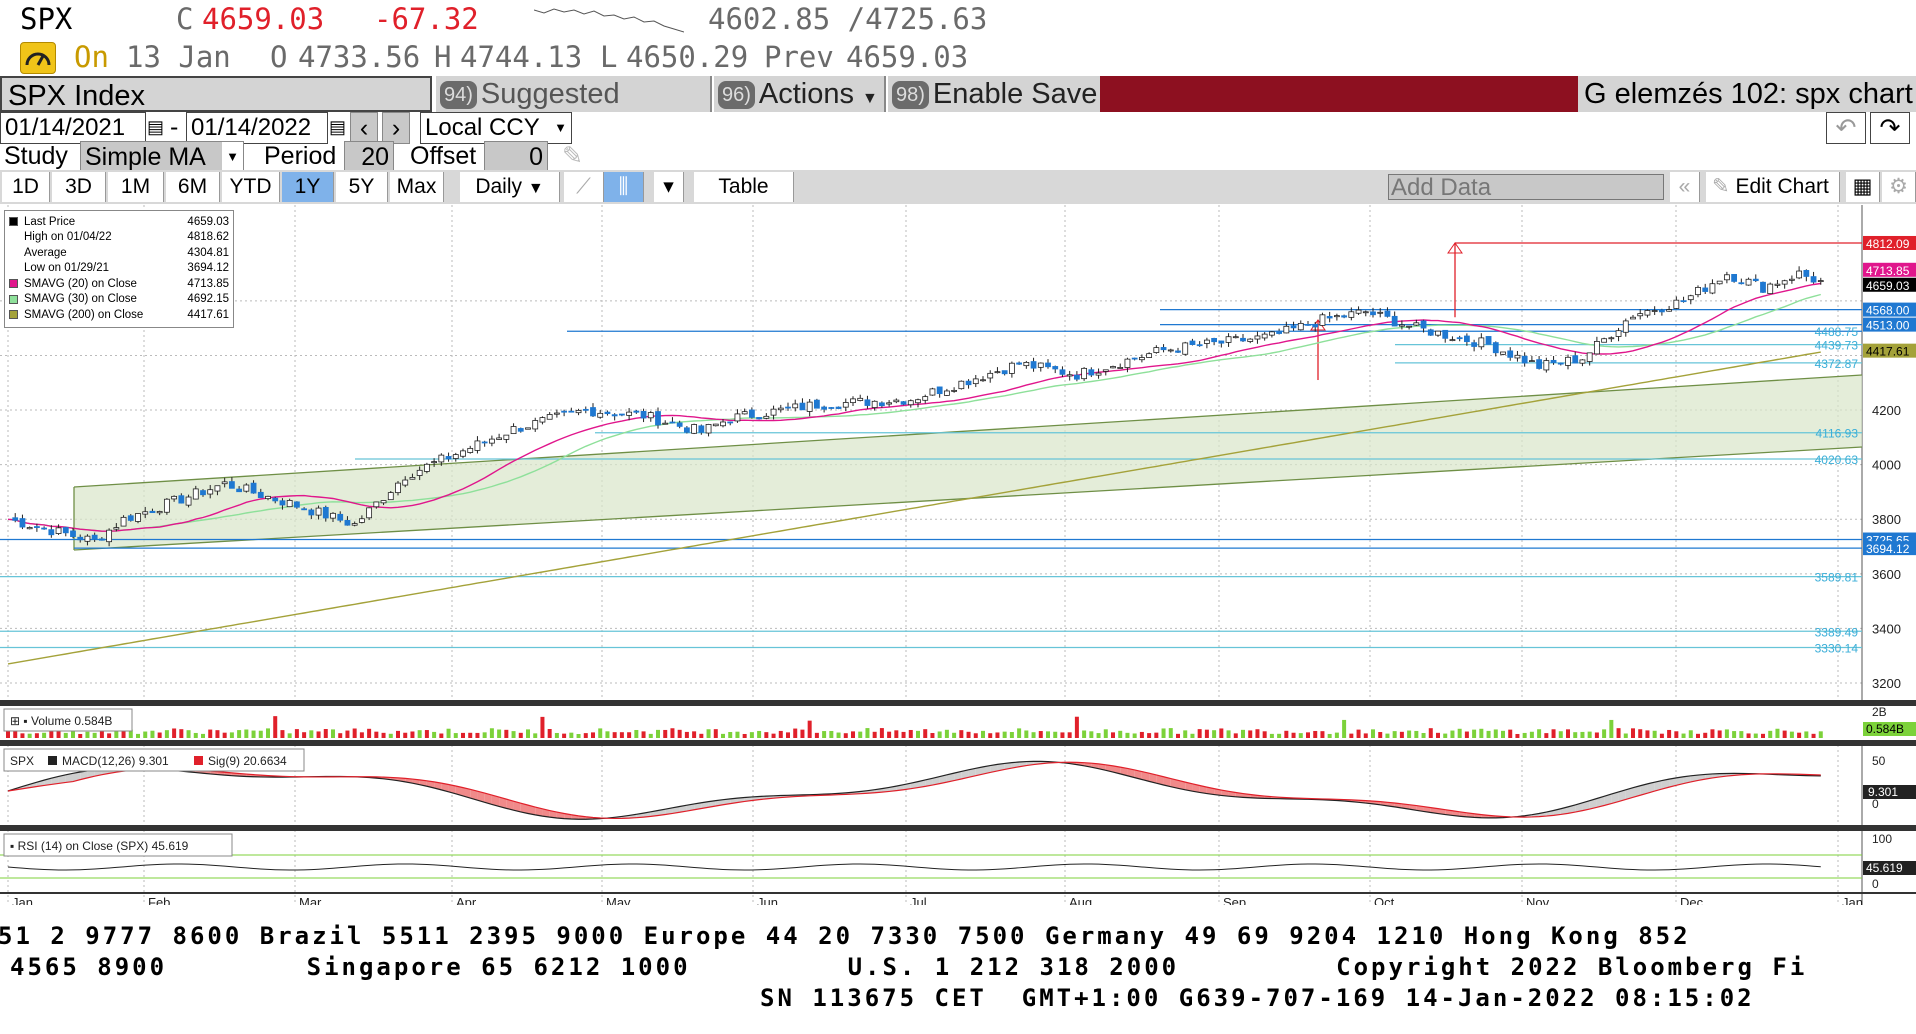  What do you see at coordinates (574, 111) in the screenshot?
I see `suggested-charts-button: 94)Suggested Charts` at bounding box center [574, 111].